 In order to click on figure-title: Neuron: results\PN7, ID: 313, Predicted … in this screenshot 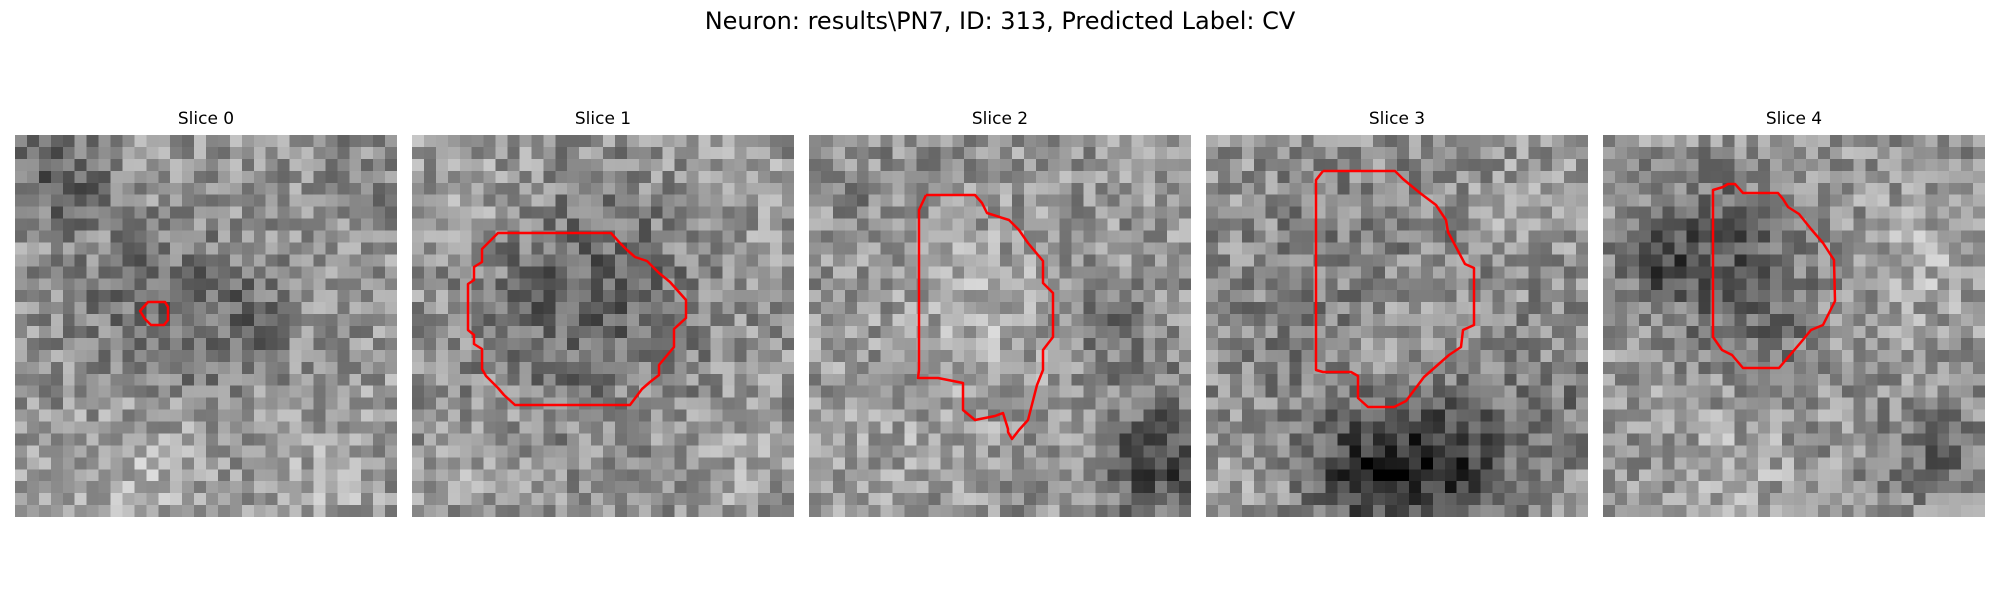, I will do `click(1000, 21)`.